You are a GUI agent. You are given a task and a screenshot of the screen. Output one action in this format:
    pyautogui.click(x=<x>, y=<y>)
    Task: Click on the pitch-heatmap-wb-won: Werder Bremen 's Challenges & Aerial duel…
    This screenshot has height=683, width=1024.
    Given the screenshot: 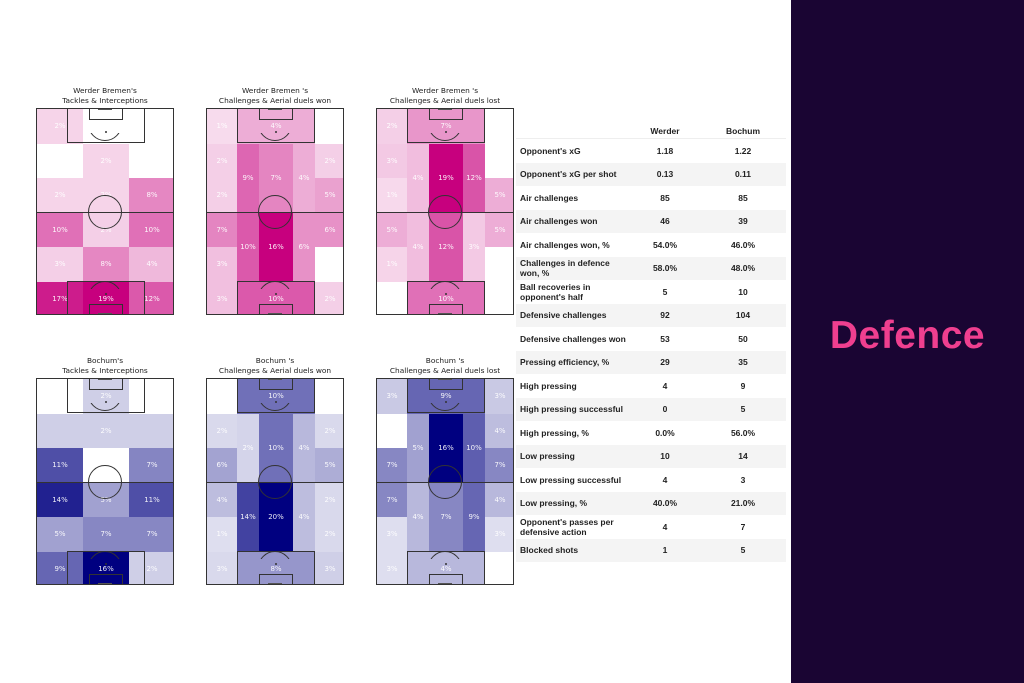 What is the action you would take?
    pyautogui.click(x=275, y=200)
    